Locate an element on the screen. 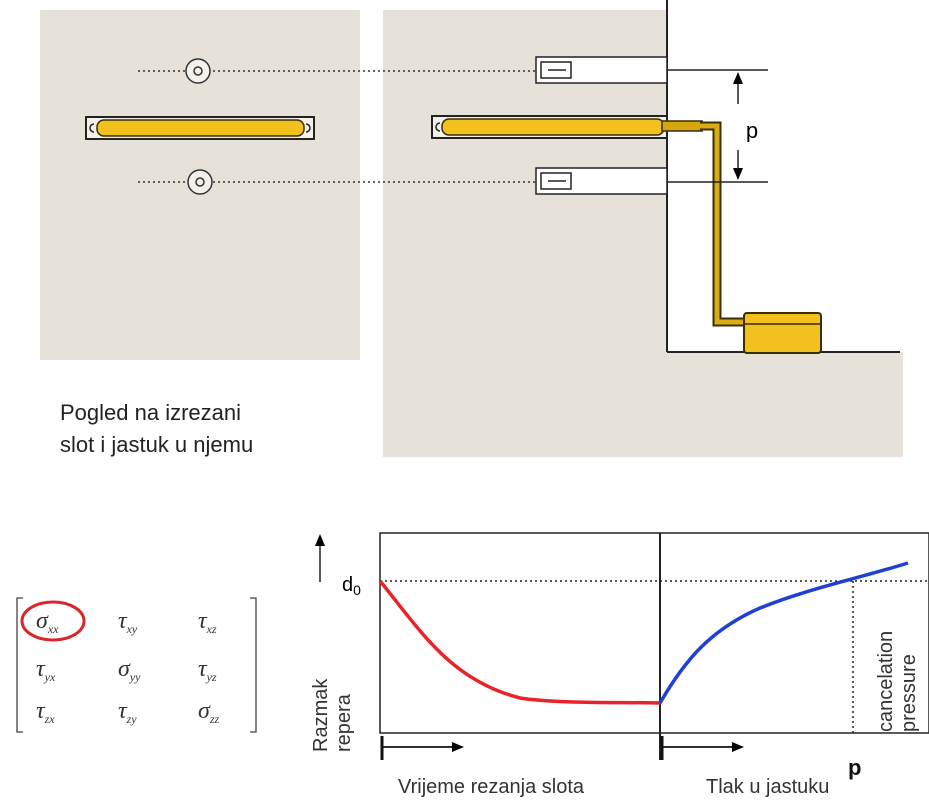 This screenshot has height=800, width=929. matrix-cell-τzx: τzx is located at coordinates (45, 712).